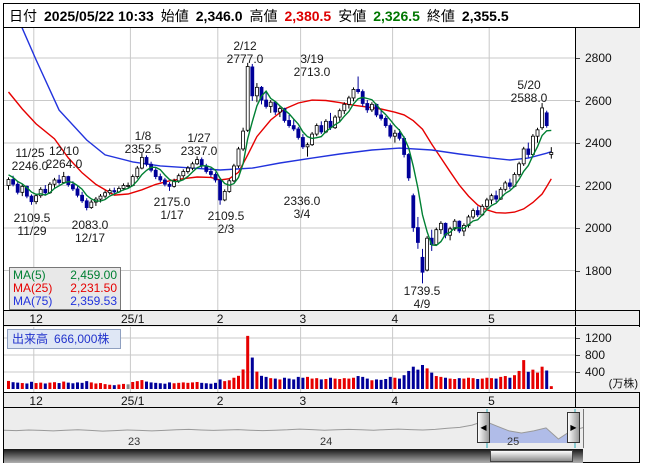 This screenshot has height=470, width=653. Describe the element at coordinates (33, 288) in the screenshot. I see `ma25-label: MA(25)` at that location.